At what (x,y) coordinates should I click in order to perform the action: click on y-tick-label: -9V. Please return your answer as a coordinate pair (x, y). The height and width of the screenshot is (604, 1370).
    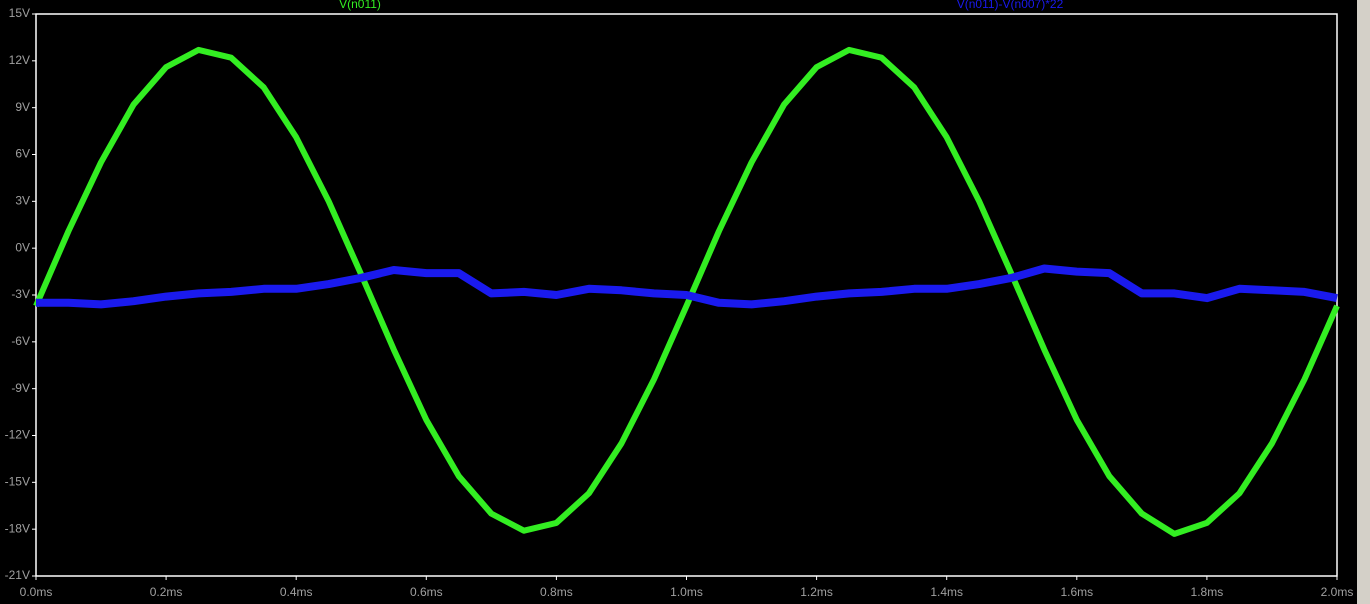
    Looking at the image, I should click on (20, 388).